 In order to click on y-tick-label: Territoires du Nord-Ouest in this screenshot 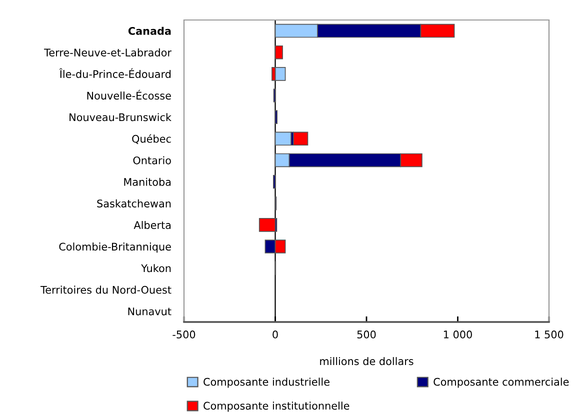, I will do `click(106, 290)`.